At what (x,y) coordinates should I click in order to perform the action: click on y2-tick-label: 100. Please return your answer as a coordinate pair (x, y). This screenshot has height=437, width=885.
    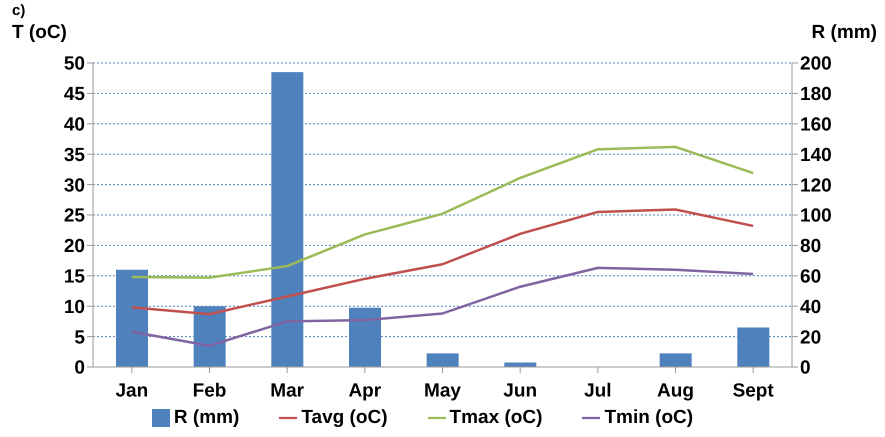
    Looking at the image, I should click on (816, 216).